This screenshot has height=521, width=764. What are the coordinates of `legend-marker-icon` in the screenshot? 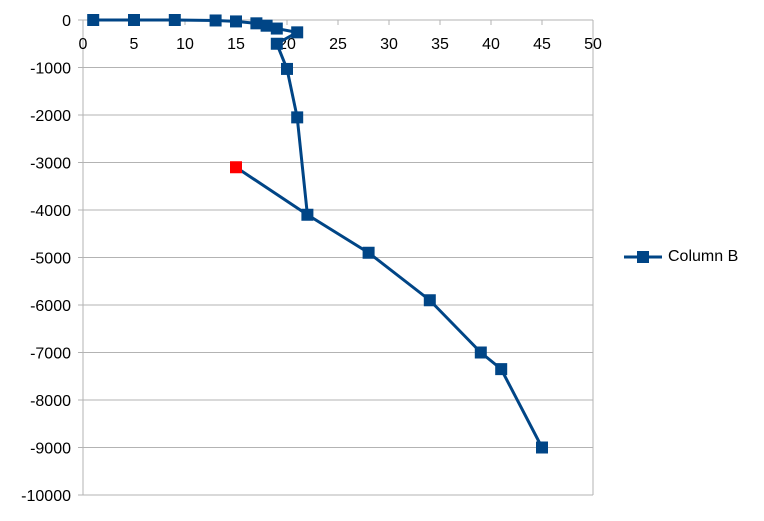 It's located at (643, 257).